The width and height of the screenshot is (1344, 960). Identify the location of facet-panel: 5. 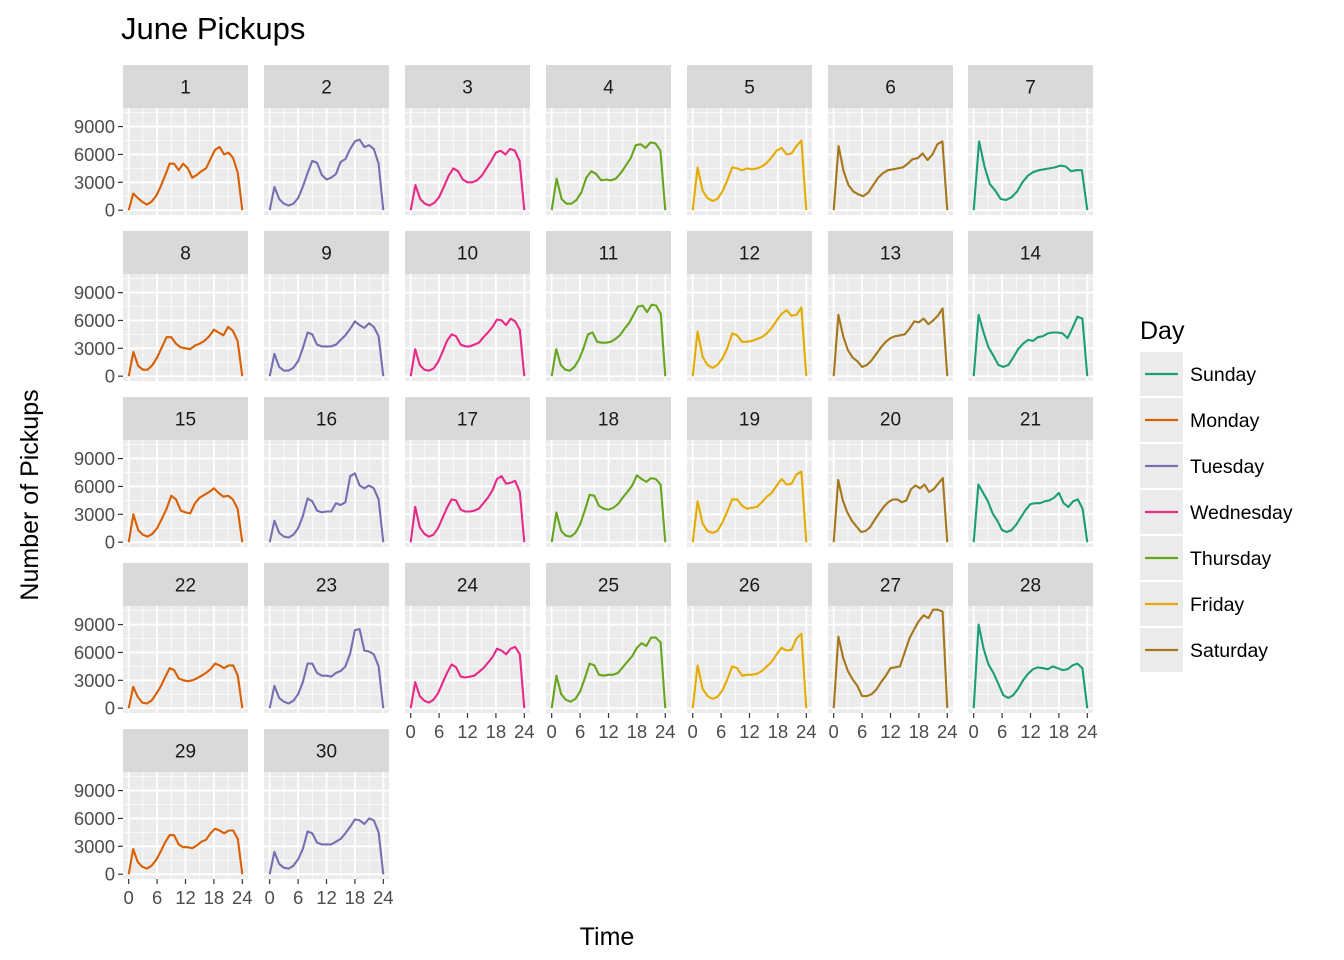
(749, 140).